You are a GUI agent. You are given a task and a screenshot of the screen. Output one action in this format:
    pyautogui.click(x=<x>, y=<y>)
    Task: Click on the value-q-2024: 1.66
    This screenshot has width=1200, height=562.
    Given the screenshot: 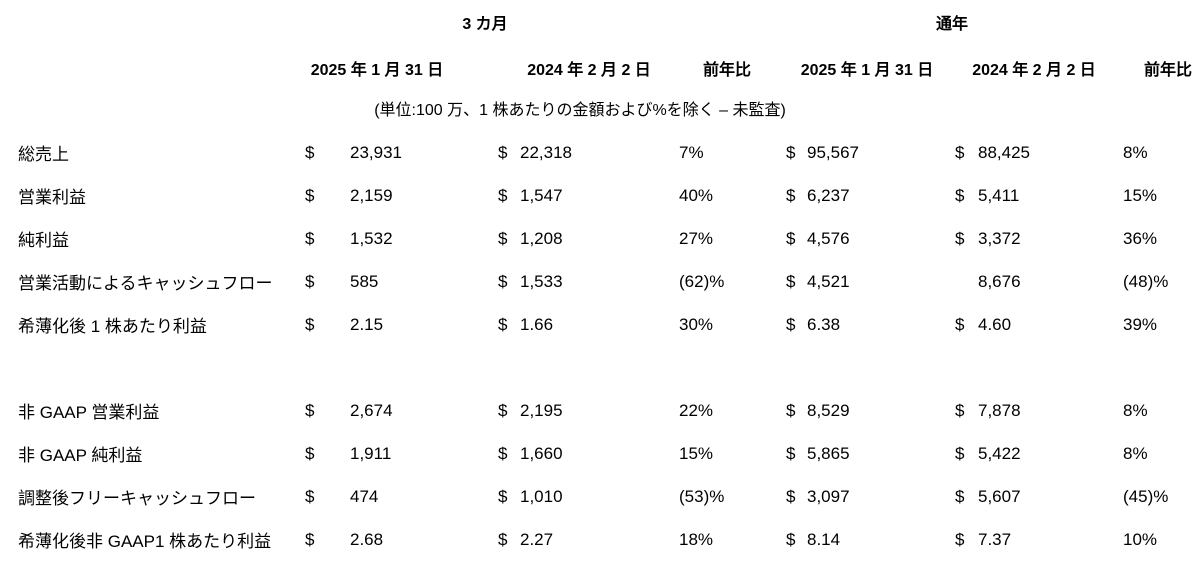 What is the action you would take?
    pyautogui.click(x=537, y=324)
    